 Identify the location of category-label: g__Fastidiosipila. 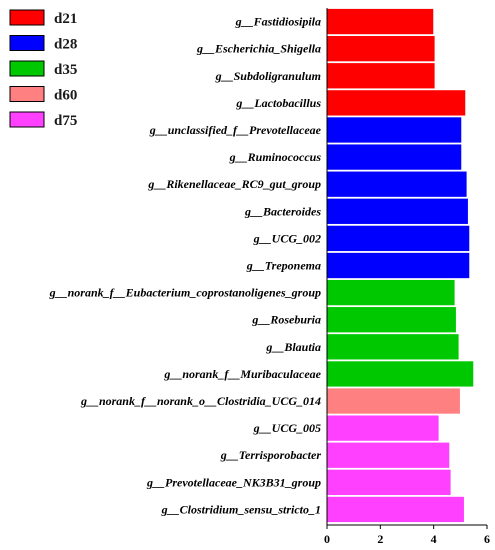
(278, 22).